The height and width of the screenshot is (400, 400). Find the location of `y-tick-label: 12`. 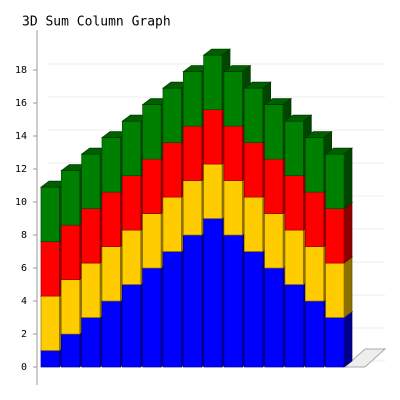

y-tick-label: 12 is located at coordinates (21, 169).